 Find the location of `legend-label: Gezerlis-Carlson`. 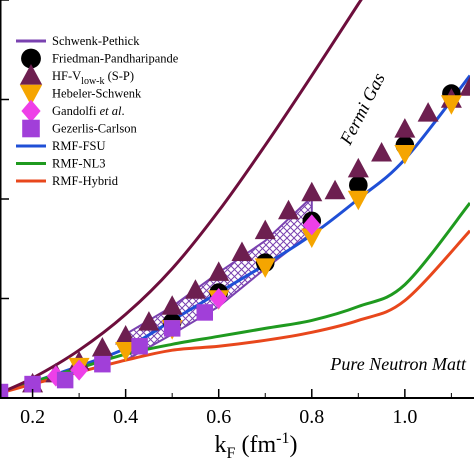

legend-label: Gezerlis-Carlson is located at coordinates (94, 129).